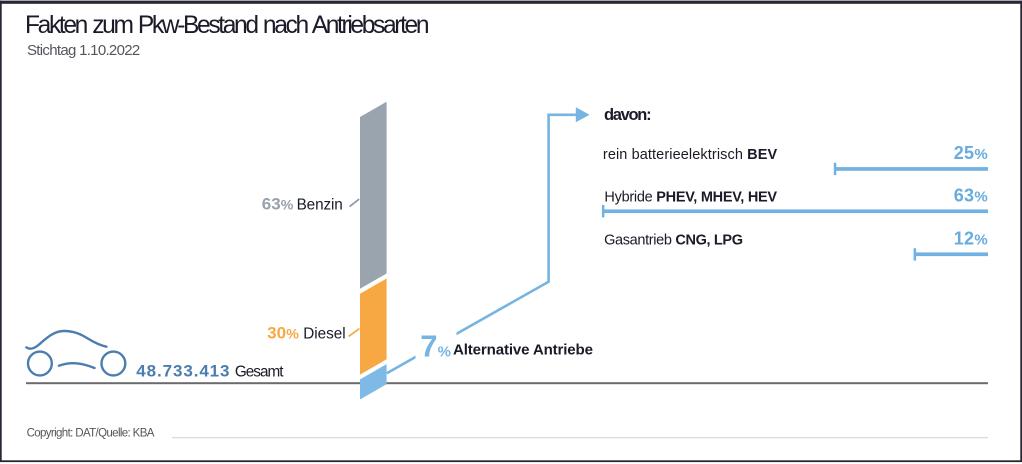 The width and height of the screenshot is (1022, 464). Describe the element at coordinates (690, 155) in the screenshot. I see `svg-text: rein batterieelektrisch BEV` at that location.